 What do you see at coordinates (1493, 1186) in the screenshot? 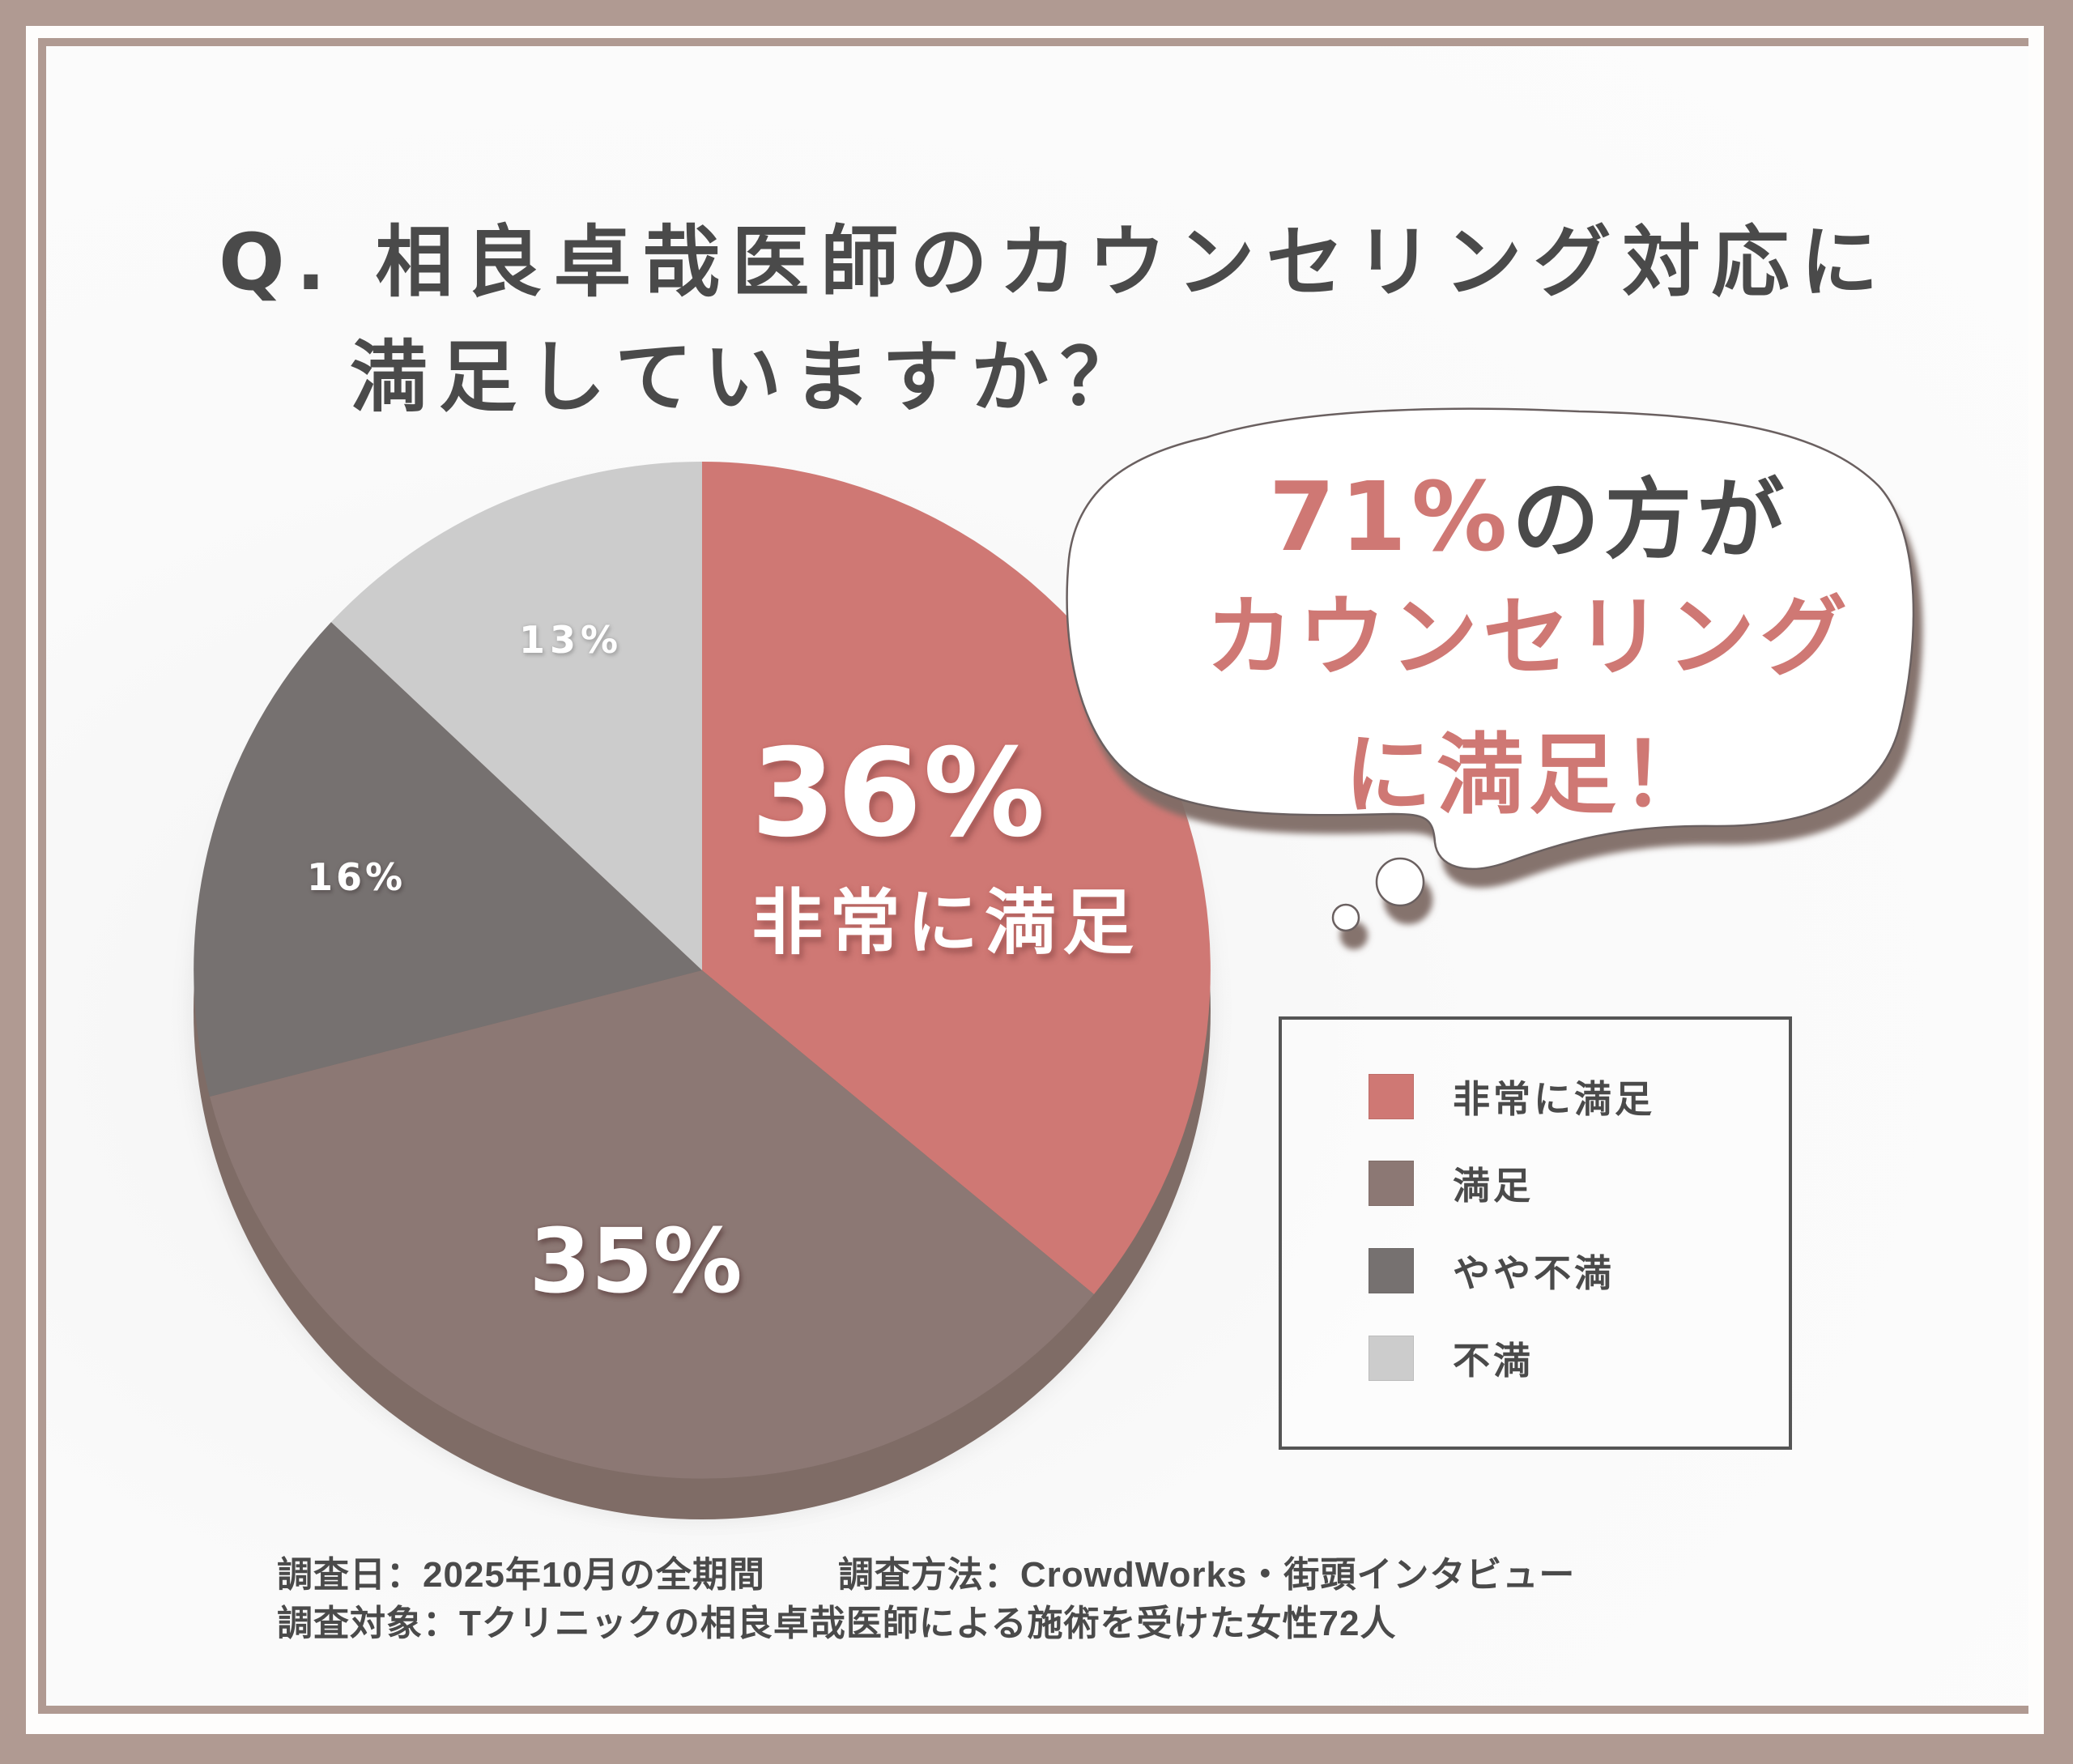
I see `legend-label: 満足` at bounding box center [1493, 1186].